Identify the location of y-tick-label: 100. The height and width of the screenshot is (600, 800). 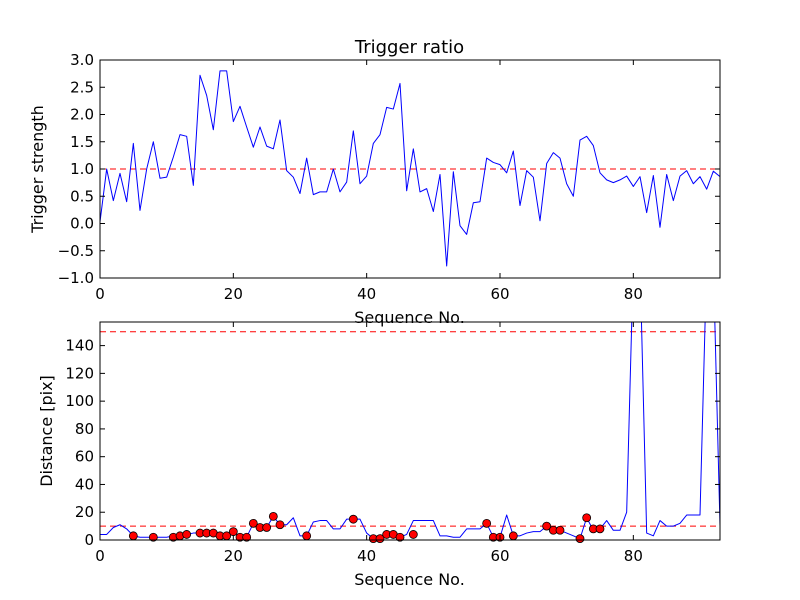
(79, 401).